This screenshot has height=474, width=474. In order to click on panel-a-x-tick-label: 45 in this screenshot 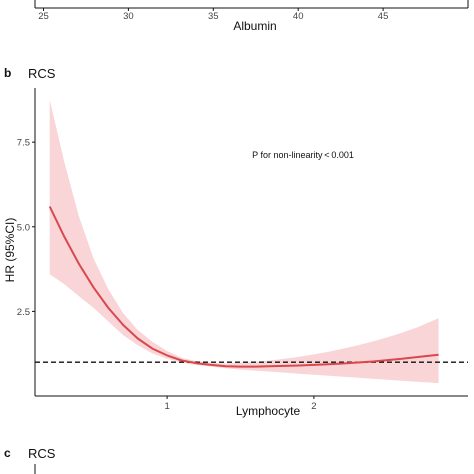, I will do `click(383, 16)`.